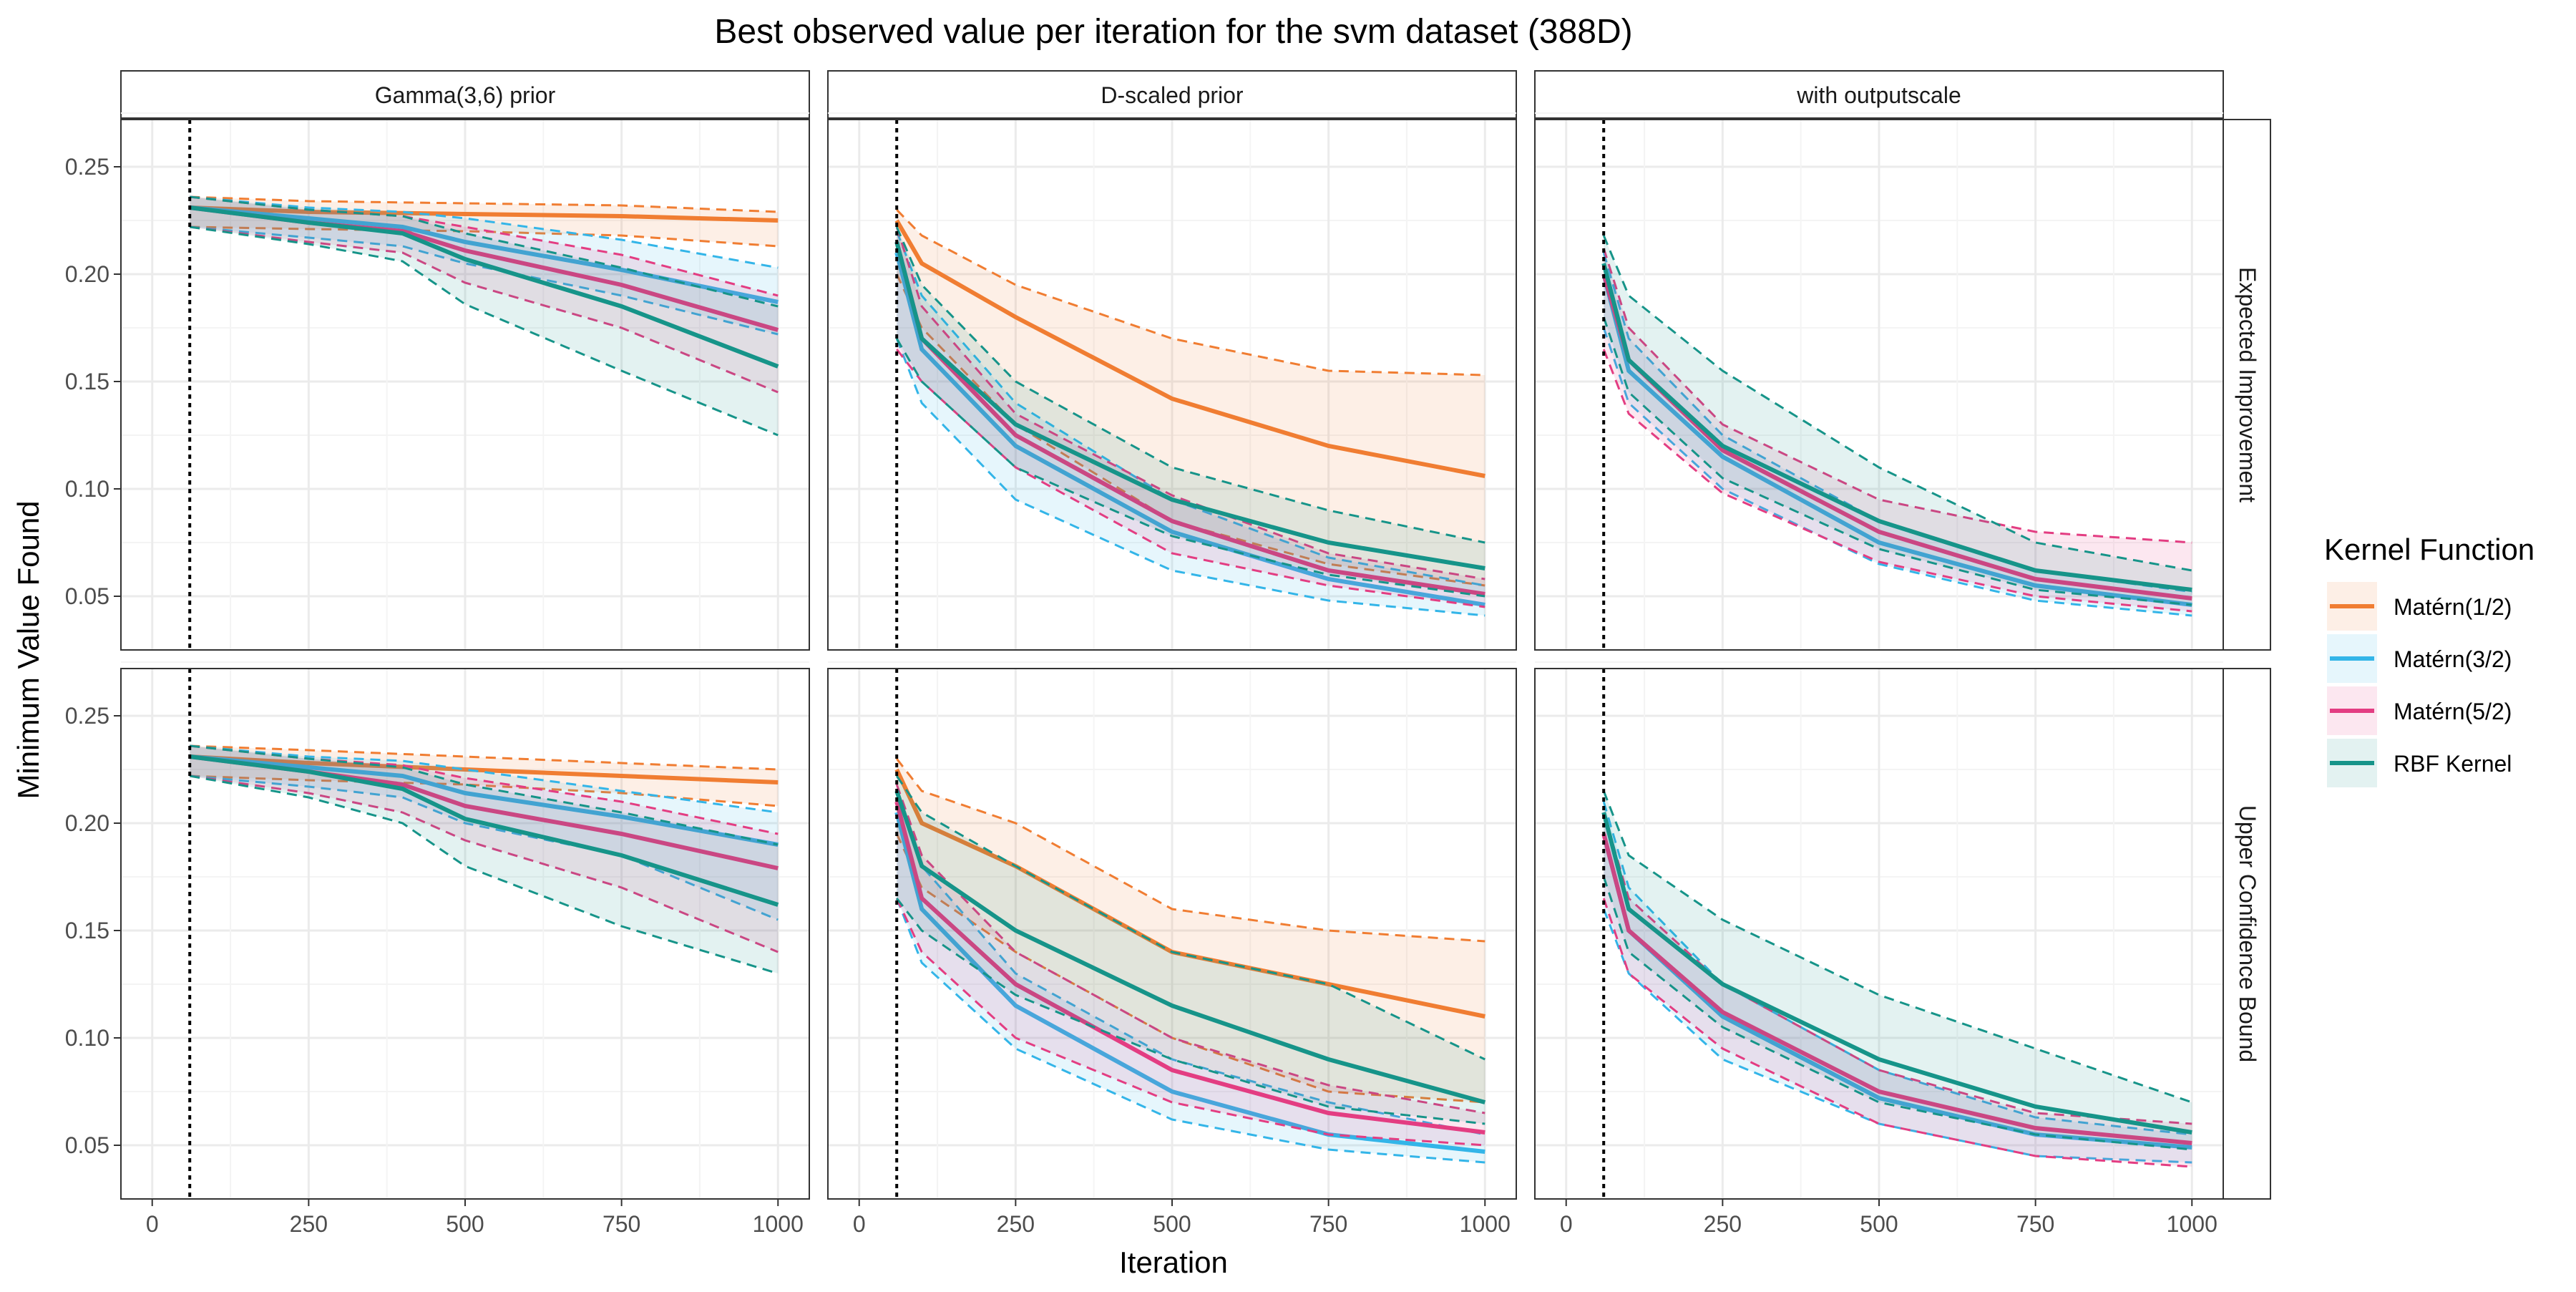 The height and width of the screenshot is (1292, 2576). I want to click on panel-upper-confidence-bound-gamma-3-6-prior: 0 250 500 750 1000 0.05 0.10 0.15 0.20 0.25, so click(437, 949).